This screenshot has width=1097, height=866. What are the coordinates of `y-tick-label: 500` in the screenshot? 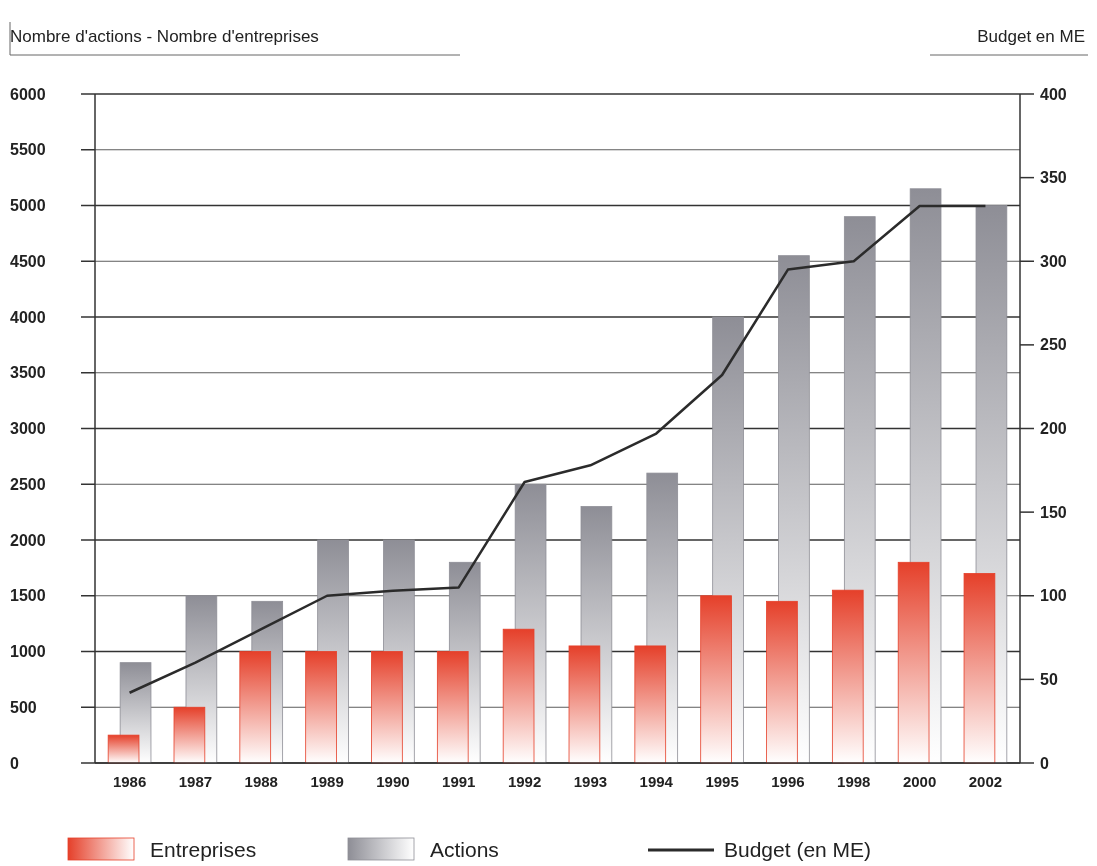 It's located at (23, 707).